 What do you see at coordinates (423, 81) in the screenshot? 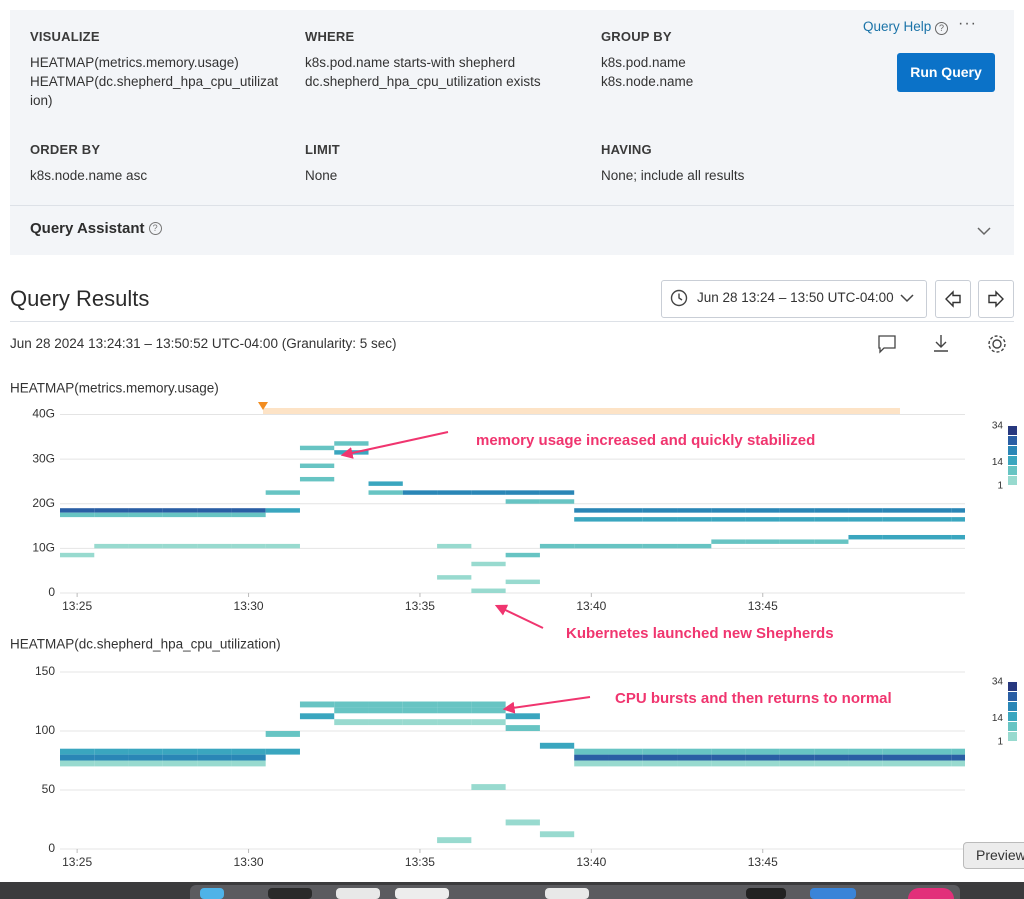
I see `field-value: dc.shepherd_hpa_cpu_utilization exists` at bounding box center [423, 81].